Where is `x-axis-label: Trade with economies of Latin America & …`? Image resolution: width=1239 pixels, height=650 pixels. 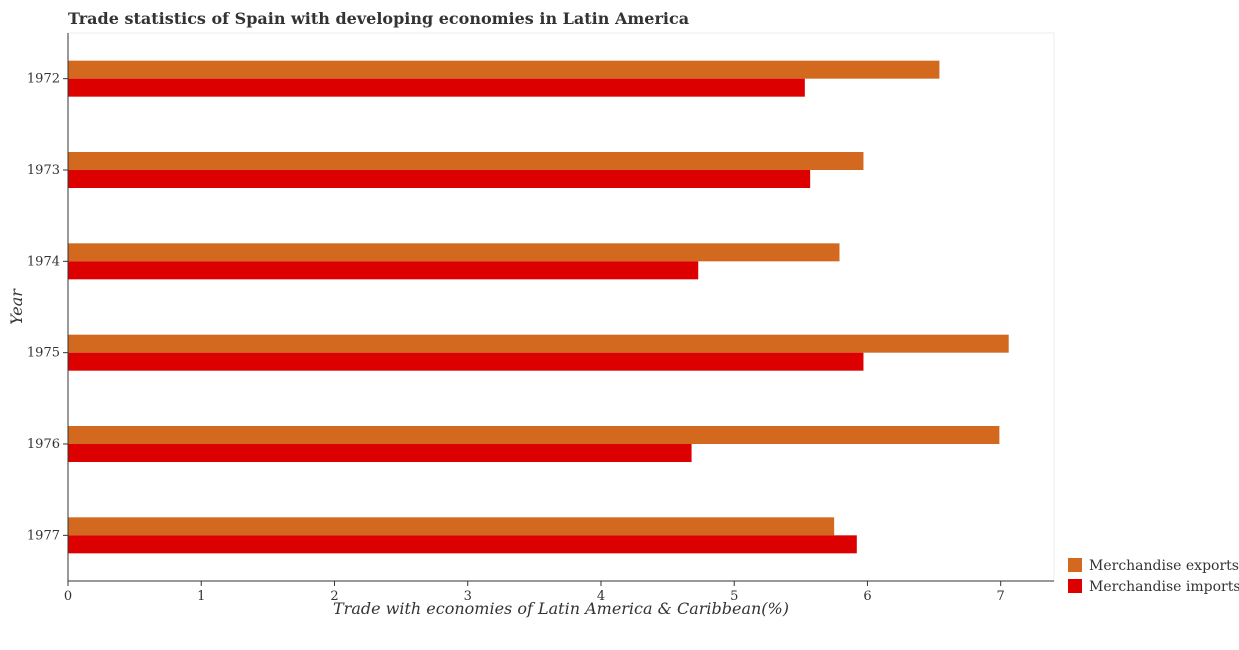 x-axis-label: Trade with economies of Latin America & … is located at coordinates (561, 608).